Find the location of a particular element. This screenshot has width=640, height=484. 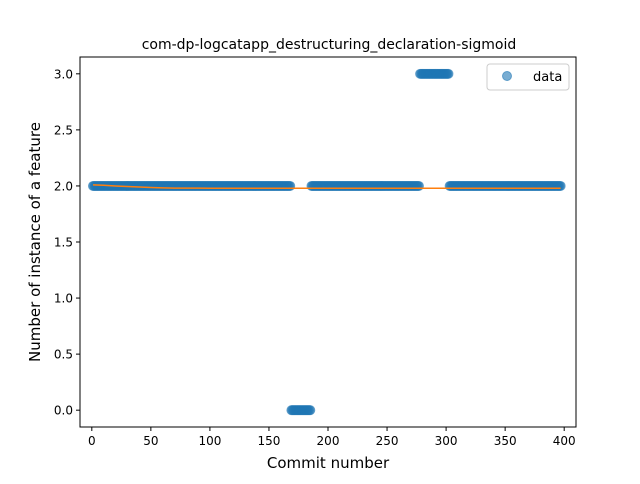

y-tick-label: 0.0 is located at coordinates (63, 411).